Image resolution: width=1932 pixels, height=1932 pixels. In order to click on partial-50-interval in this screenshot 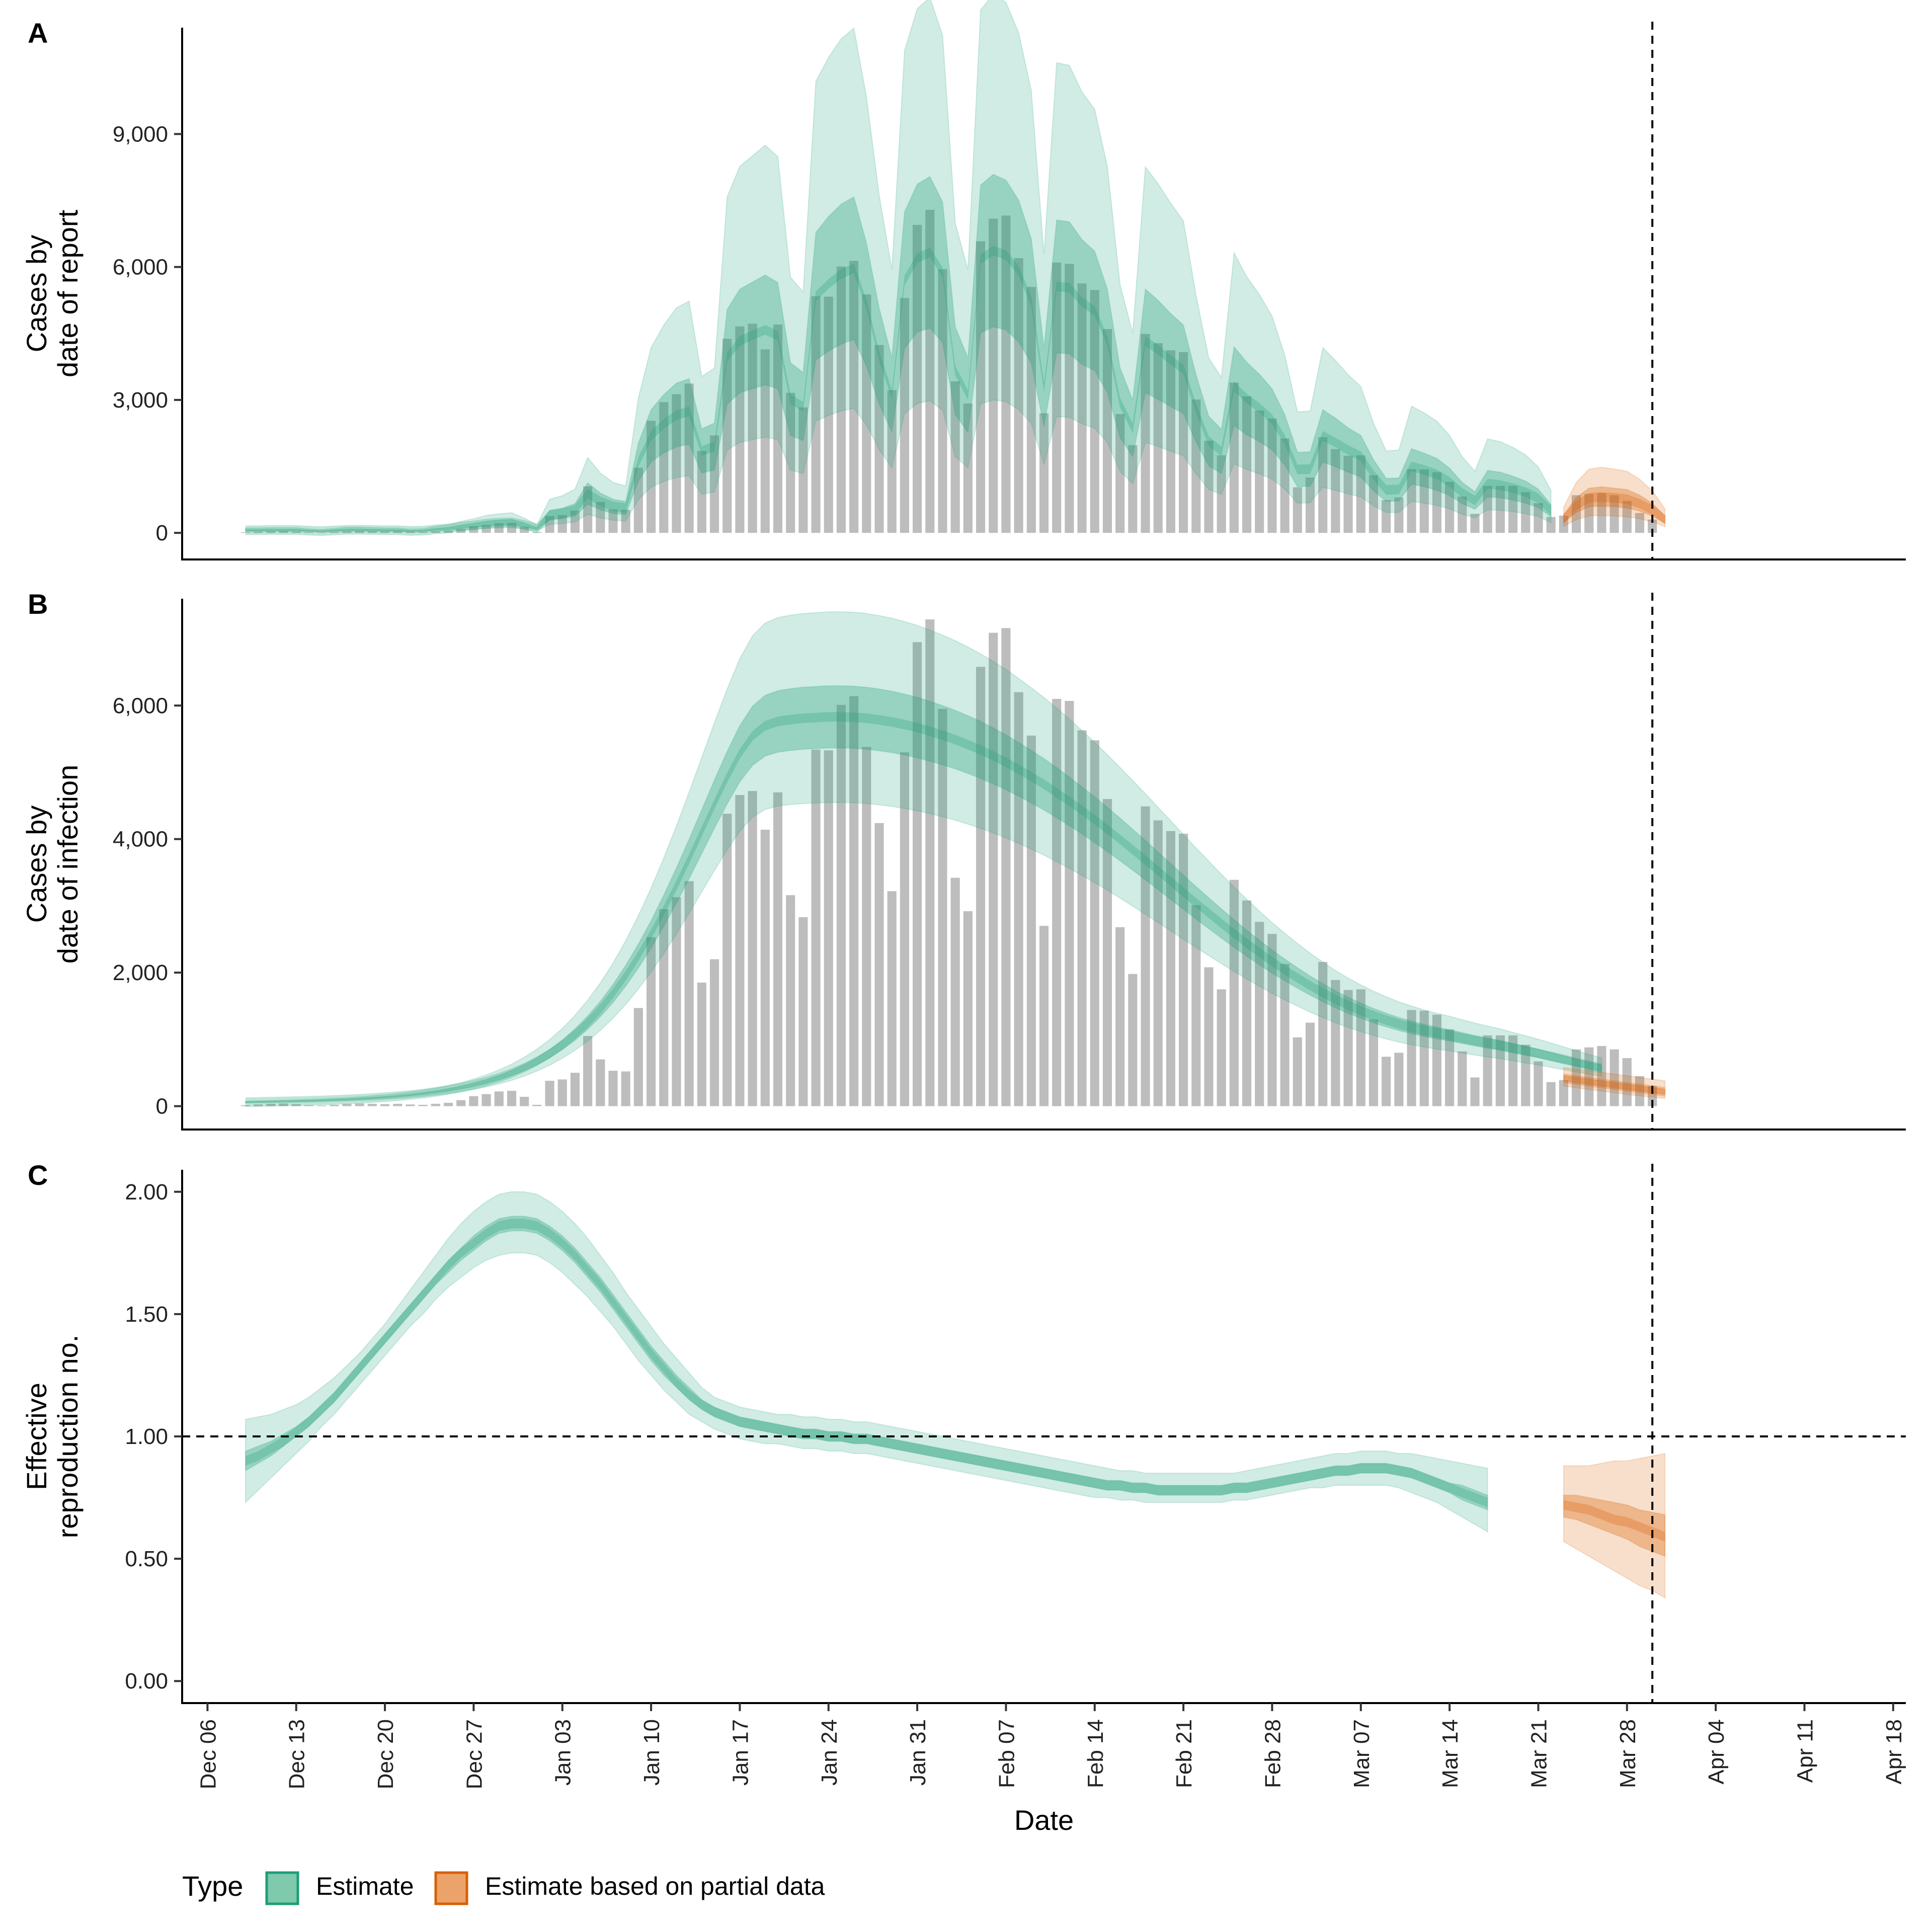, I will do `click(1615, 505)`.